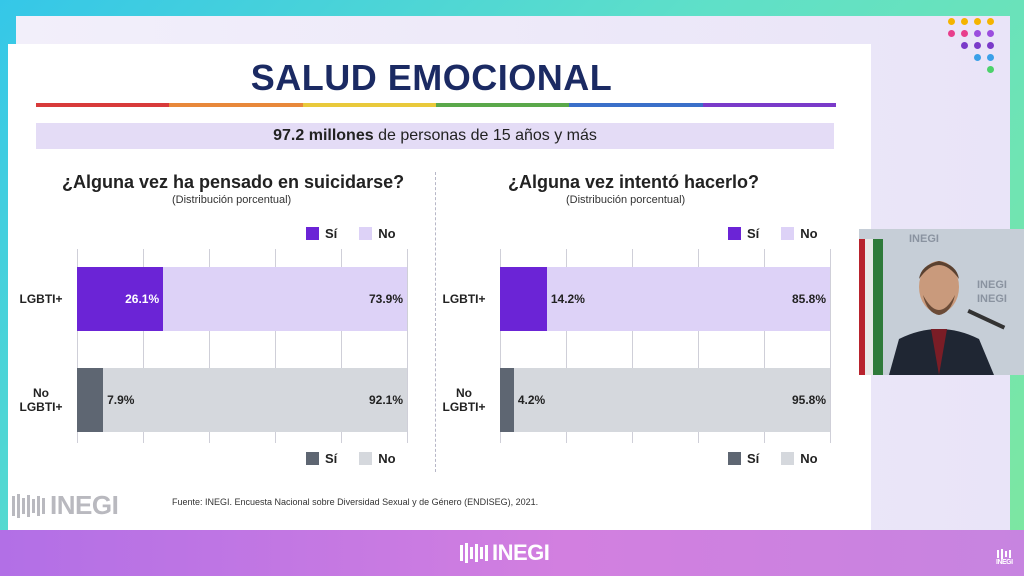  What do you see at coordinates (28, 505) in the screenshot?
I see `inegi-logo-icon` at bounding box center [28, 505].